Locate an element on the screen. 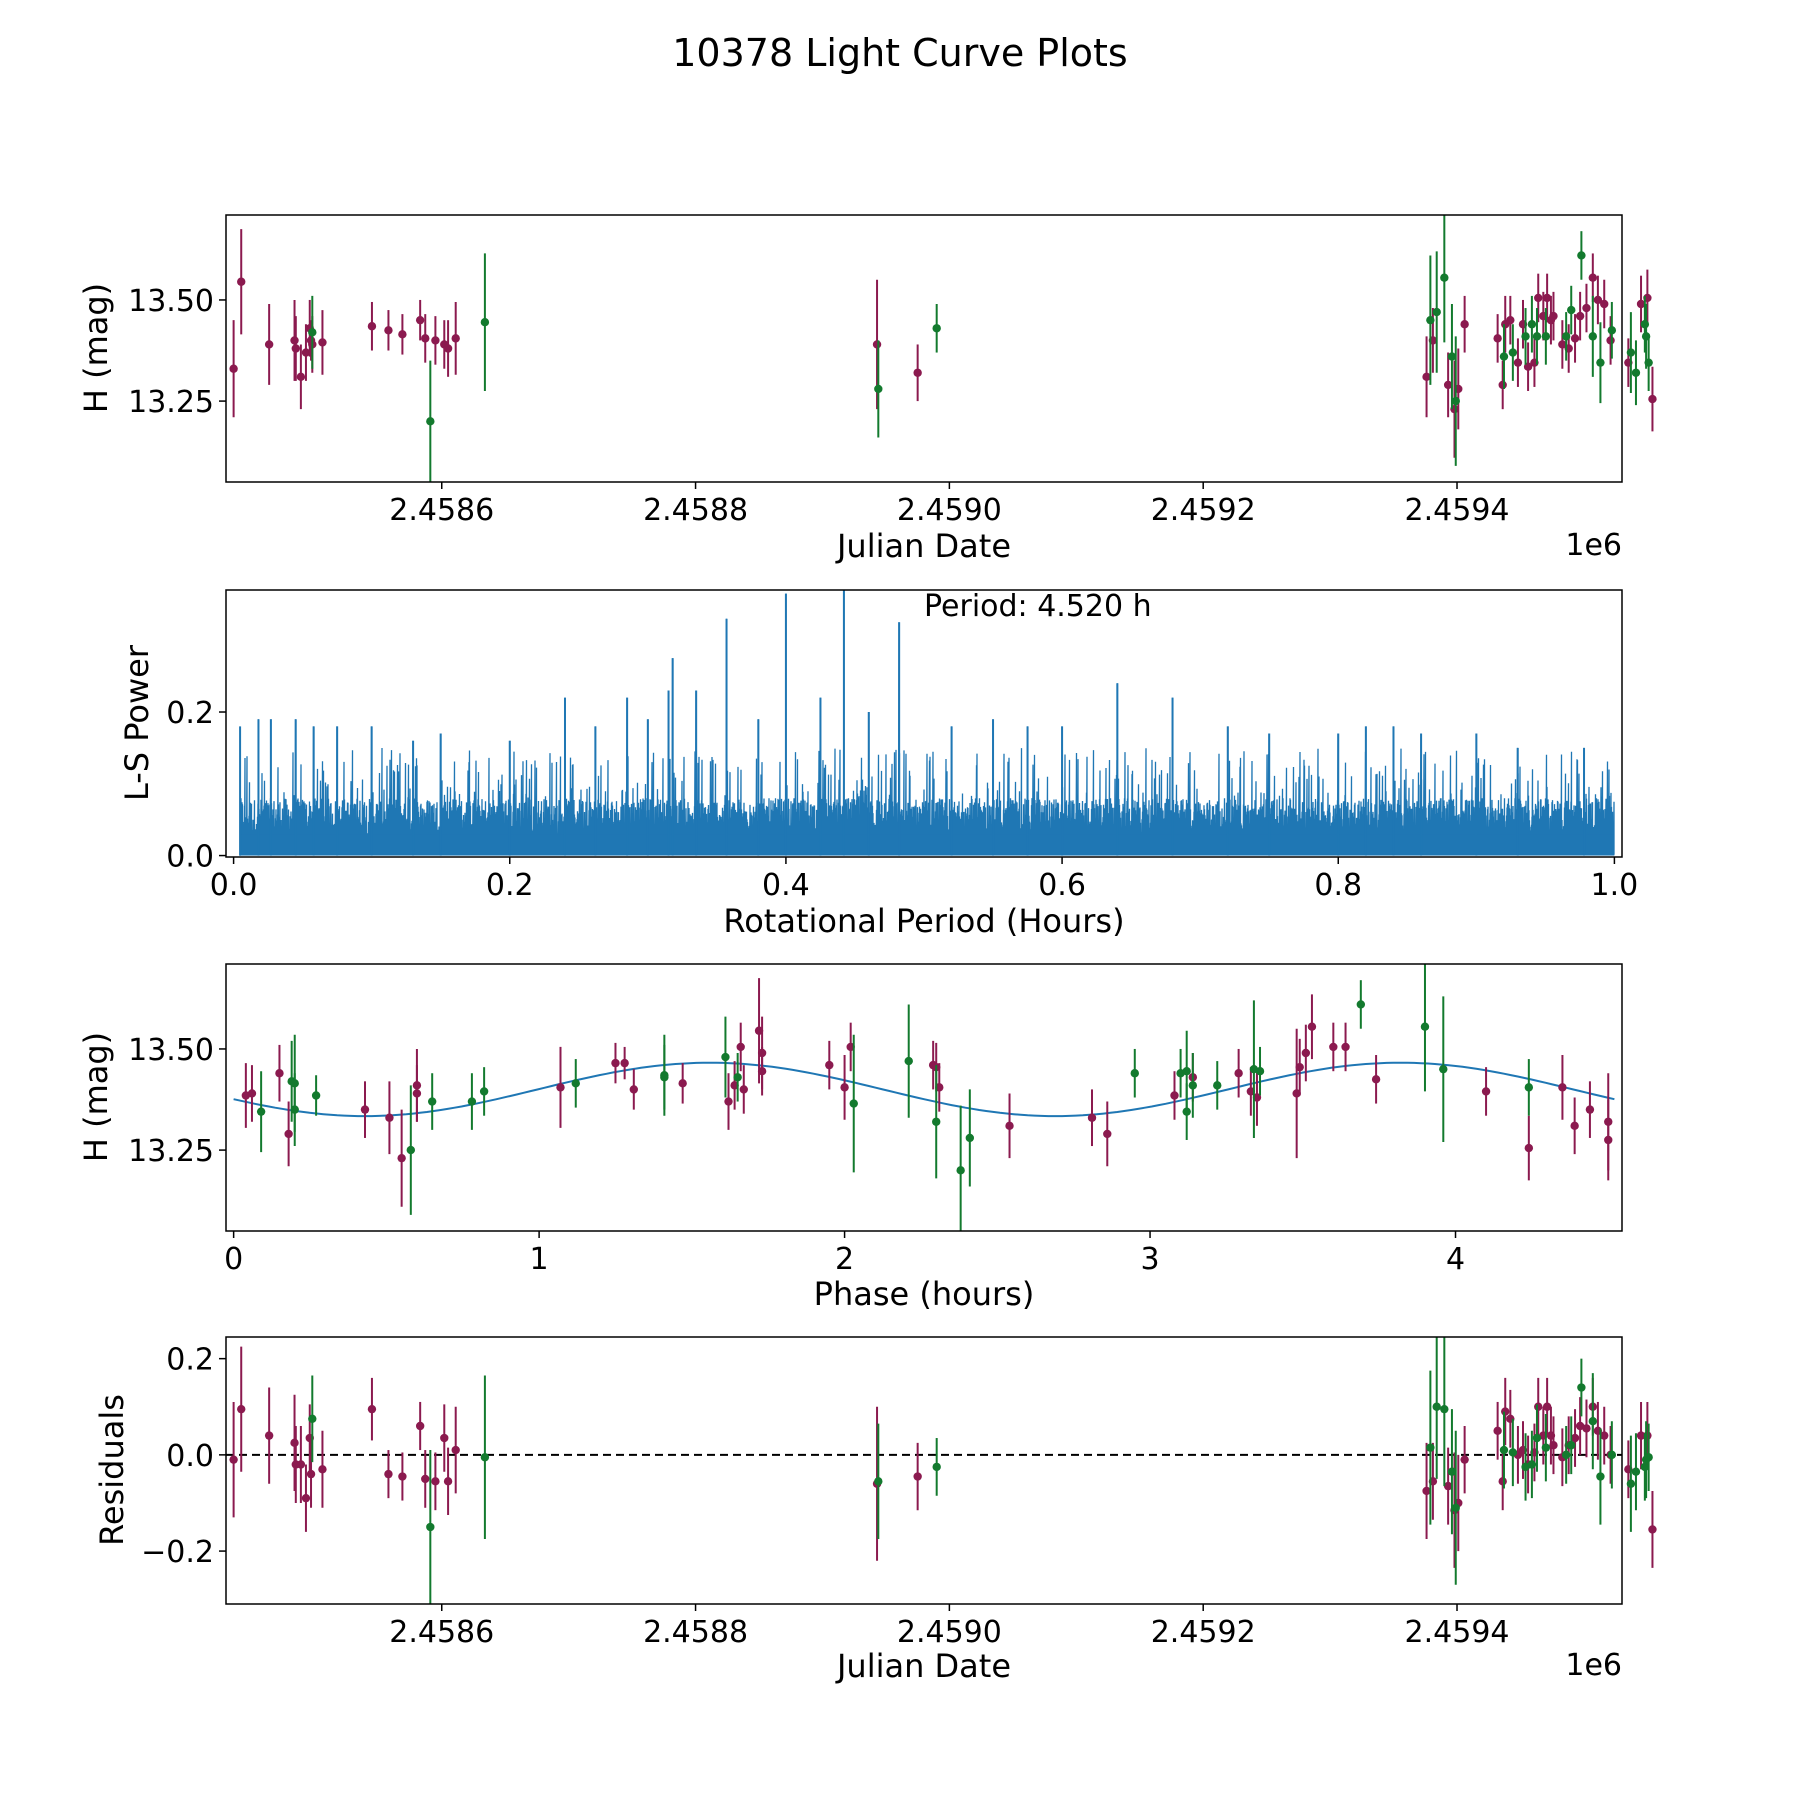  phased-frame is located at coordinates (924, 1097).